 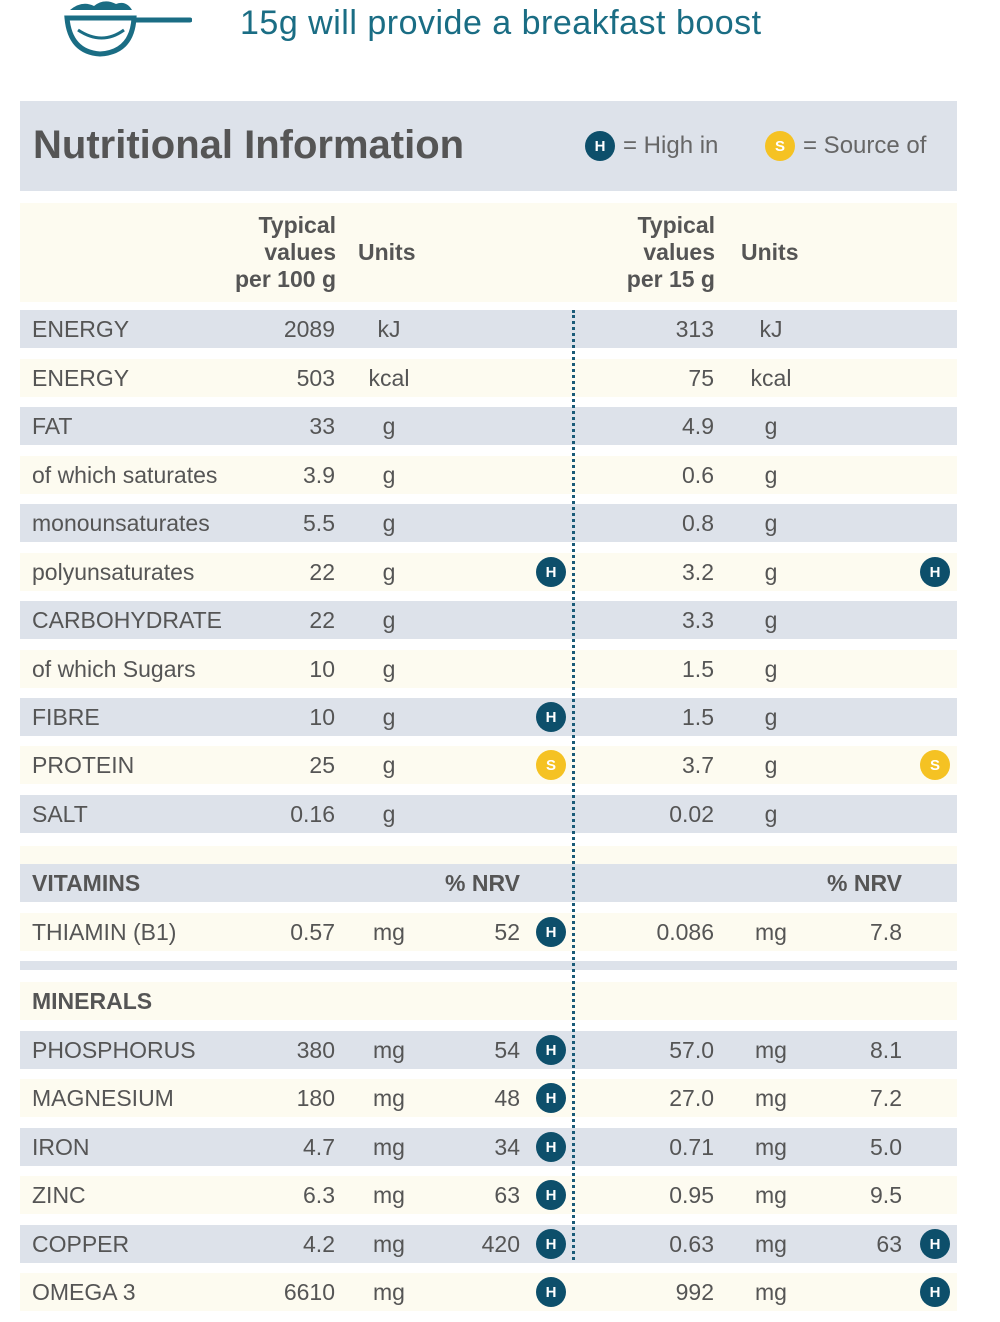 What do you see at coordinates (507, 1097) in the screenshot?
I see `nrv-per-100g: 48` at bounding box center [507, 1097].